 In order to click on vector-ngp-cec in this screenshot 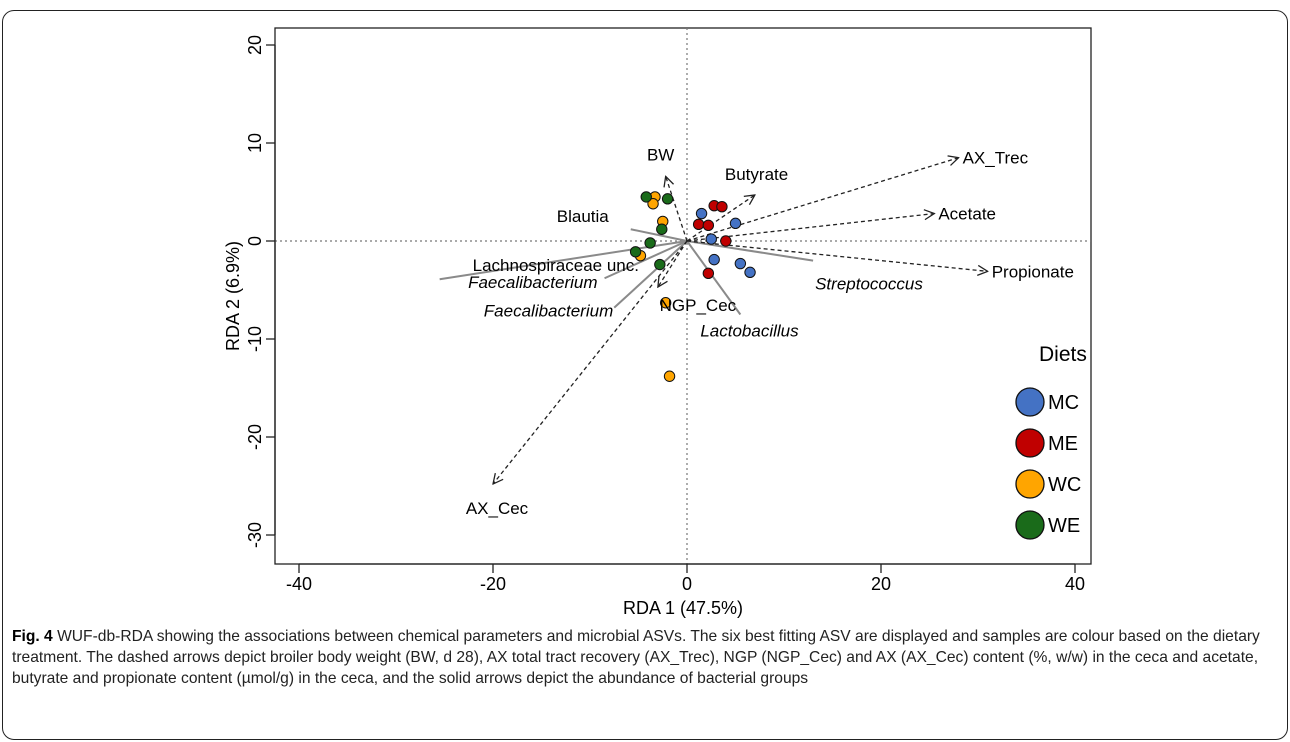, I will do `click(673, 263)`.